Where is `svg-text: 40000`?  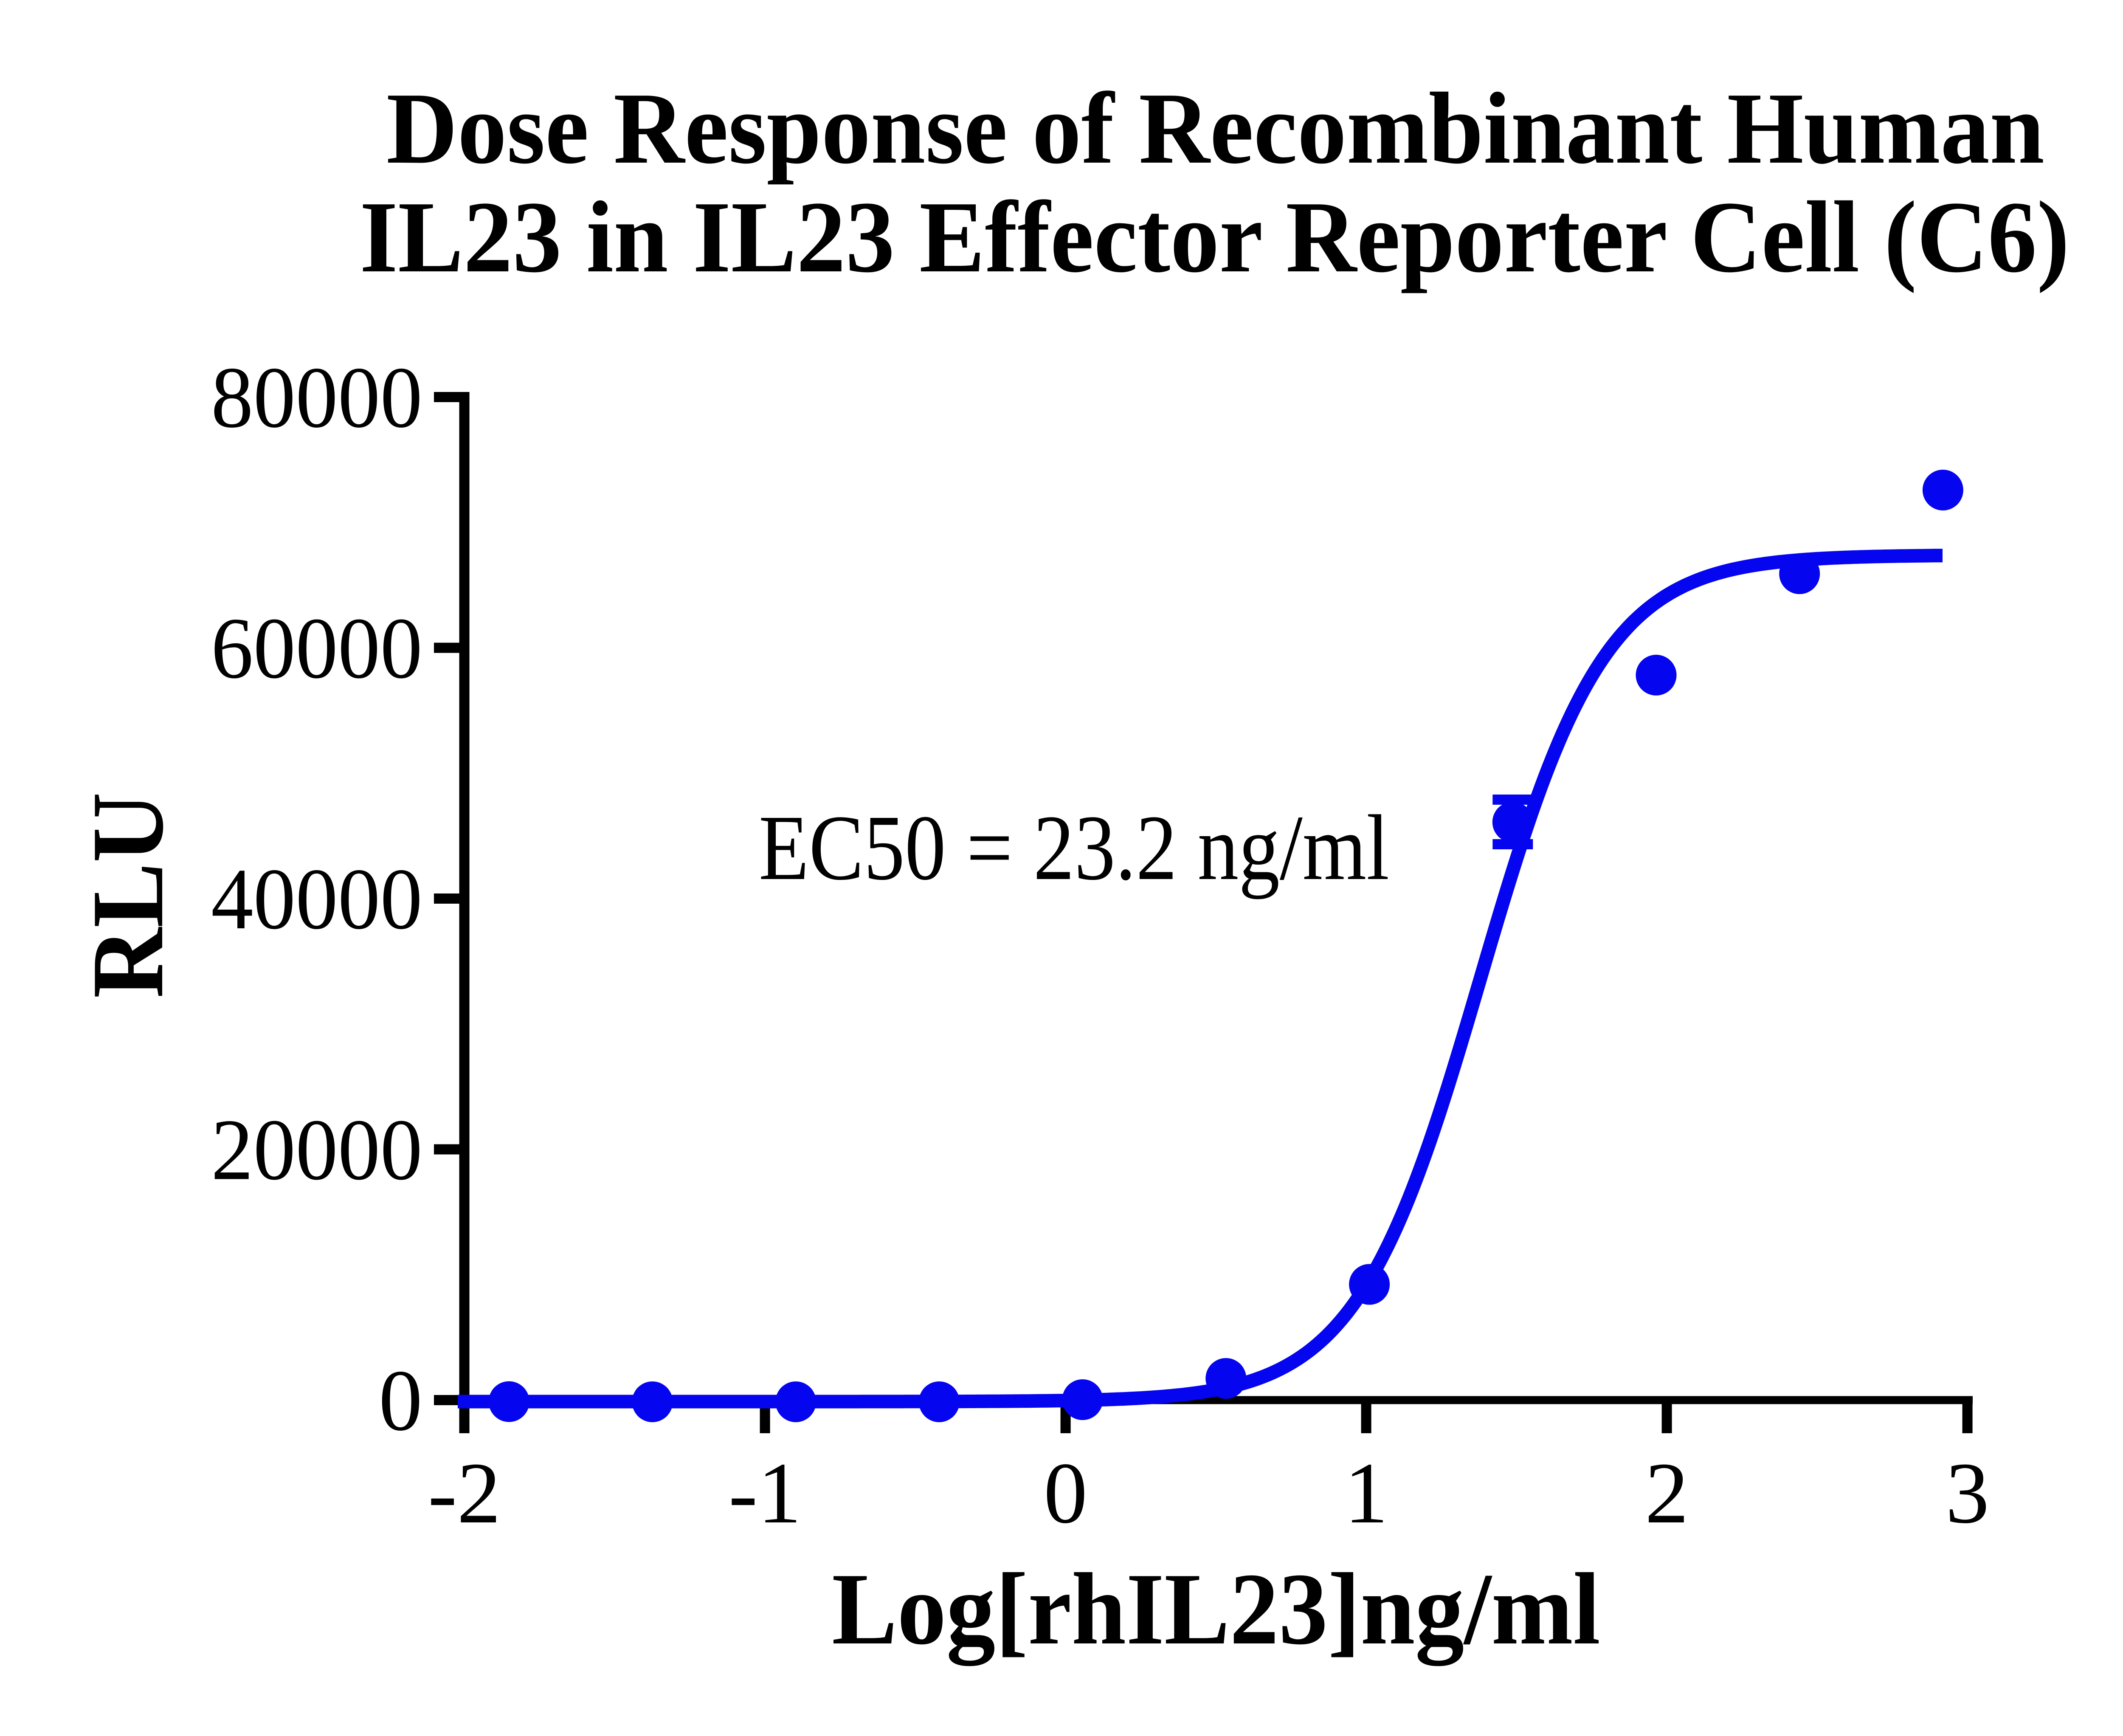
svg-text: 40000 is located at coordinates (316, 898).